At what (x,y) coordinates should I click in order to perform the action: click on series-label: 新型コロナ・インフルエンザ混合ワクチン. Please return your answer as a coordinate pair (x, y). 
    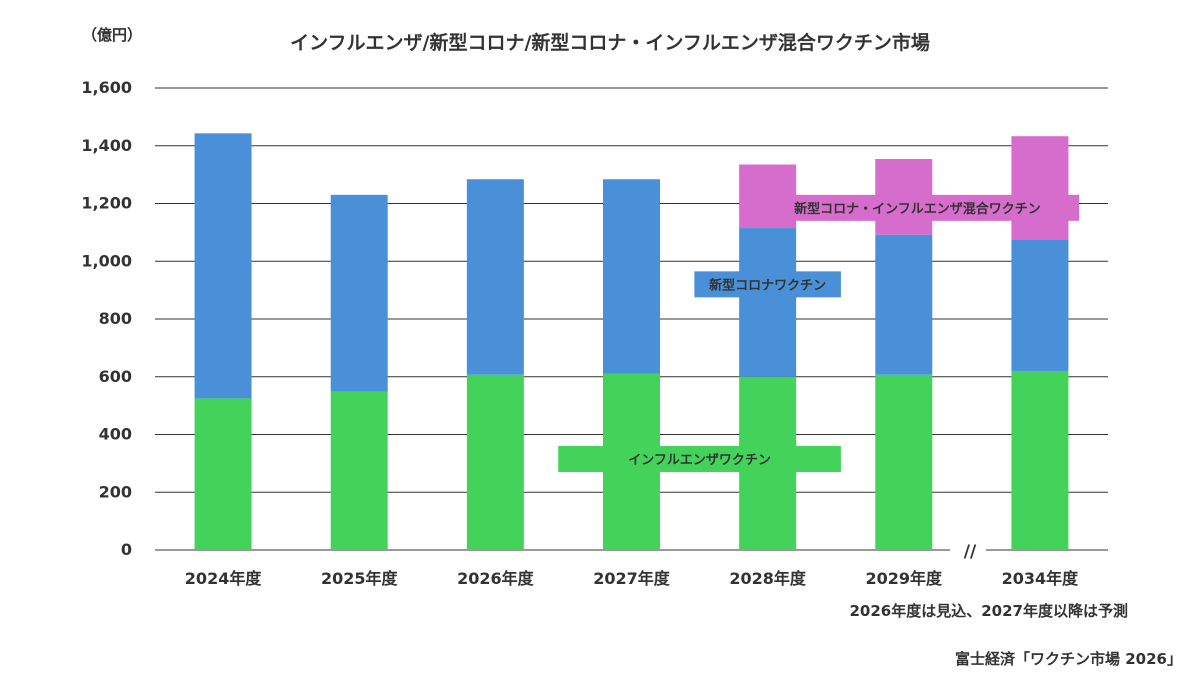
    Looking at the image, I should click on (917, 209).